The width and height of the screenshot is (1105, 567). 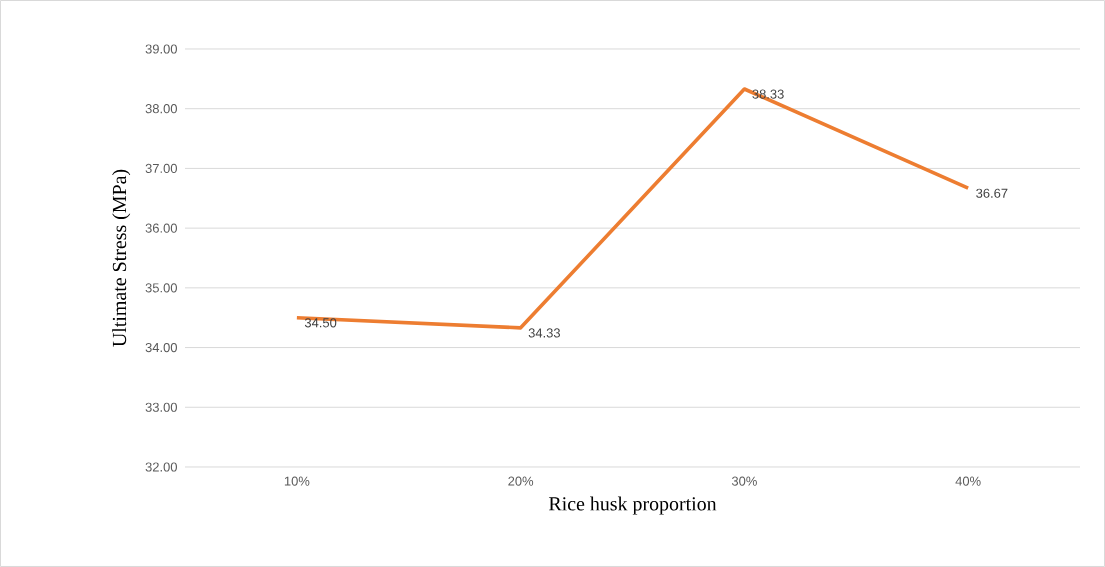 What do you see at coordinates (632, 505) in the screenshot?
I see `x-axis-title: Rice husk proportion` at bounding box center [632, 505].